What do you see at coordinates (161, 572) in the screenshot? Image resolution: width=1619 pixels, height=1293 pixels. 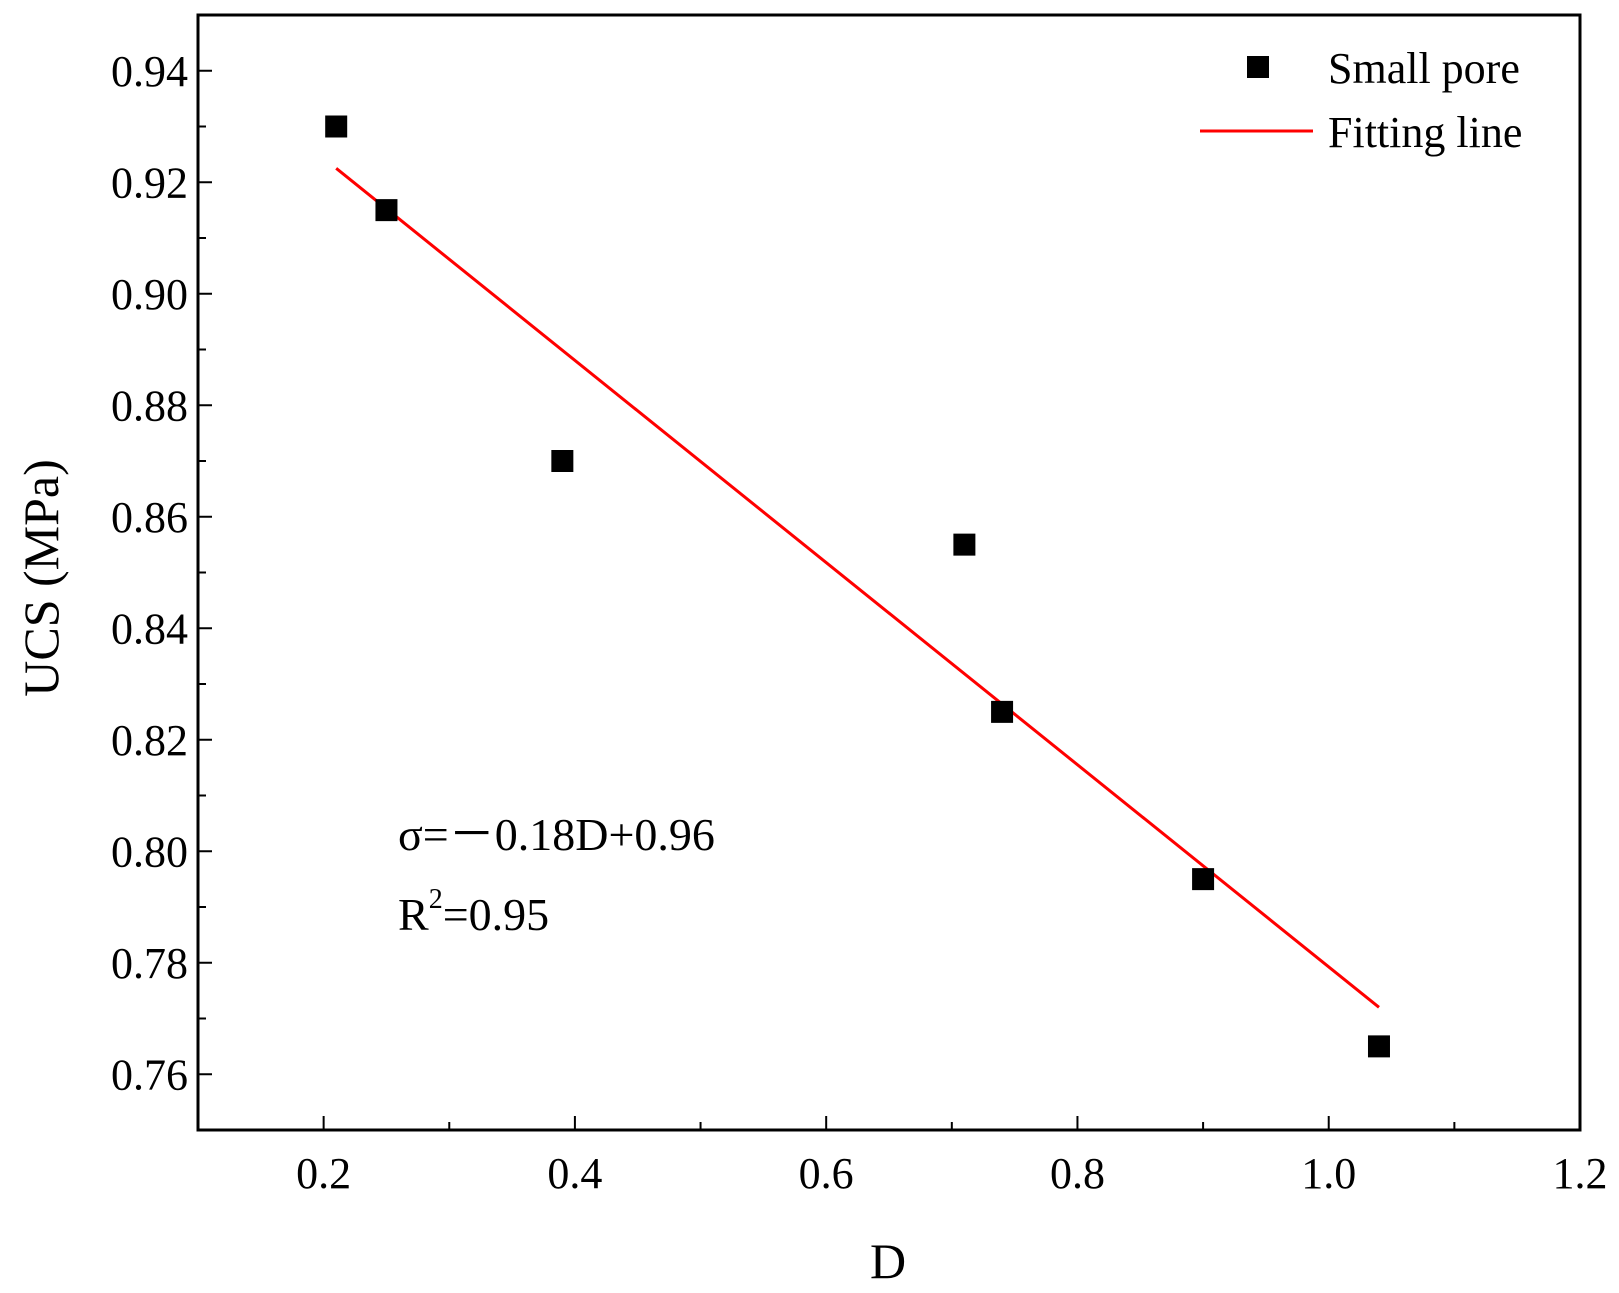 I see `y-axis: 0.76 0.78 0.80 0.82 0.84 0.86 0.88 0.90 0.92 0.94` at bounding box center [161, 572].